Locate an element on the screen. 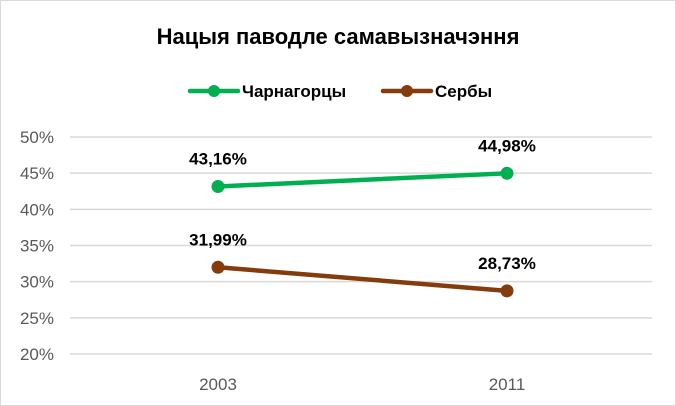 This screenshot has height=406, width=676. legend-label: Сербы is located at coordinates (463, 91).